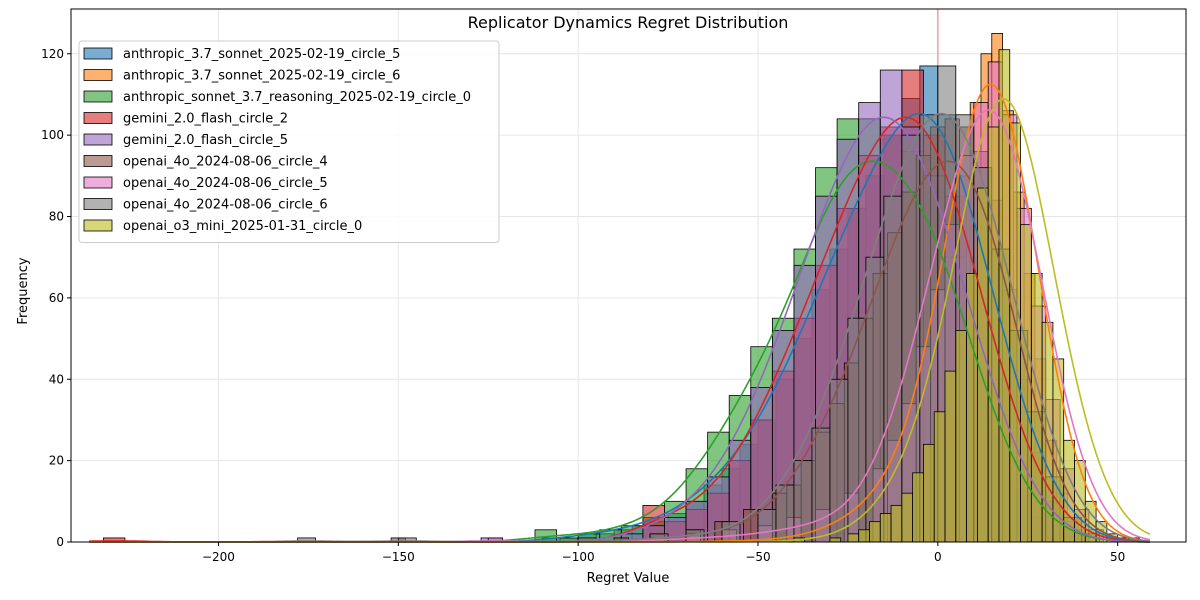 This screenshot has width=1200, height=600. Describe the element at coordinates (398, 557) in the screenshot. I see `x-tick-label: −150` at that location.